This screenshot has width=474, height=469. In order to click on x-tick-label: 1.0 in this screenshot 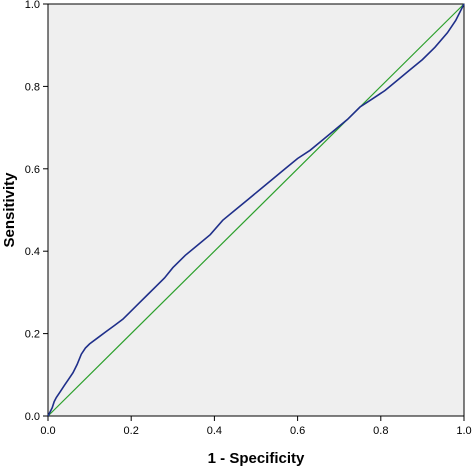, I will do `click(463, 431)`.